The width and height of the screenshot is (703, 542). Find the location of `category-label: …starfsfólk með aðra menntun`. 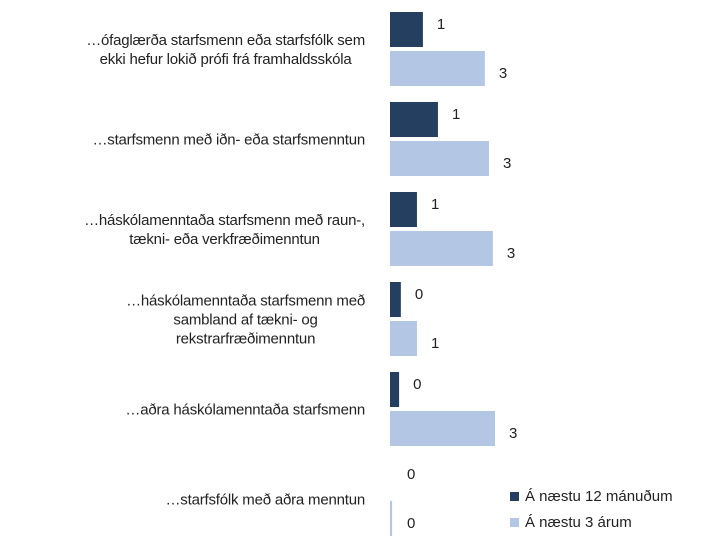

category-label: …starfsfólk með aðra menntun is located at coordinates (265, 500).